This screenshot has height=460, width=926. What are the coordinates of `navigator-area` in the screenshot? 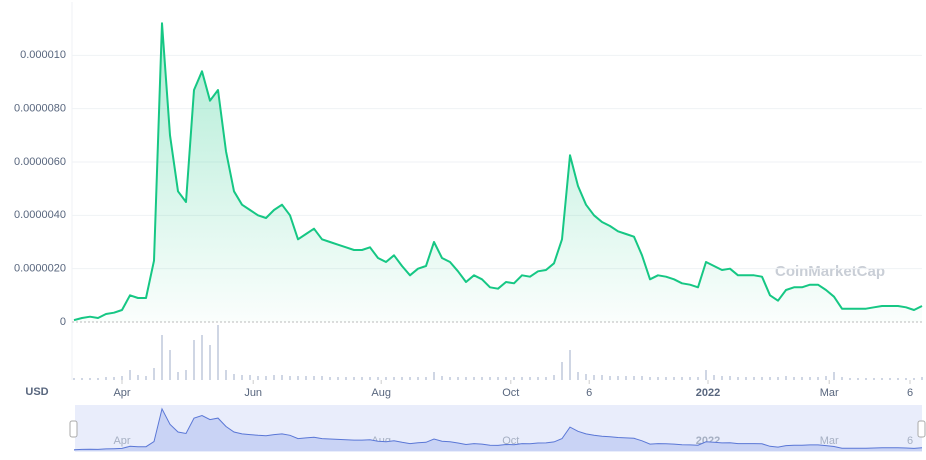 It's located at (498, 429).